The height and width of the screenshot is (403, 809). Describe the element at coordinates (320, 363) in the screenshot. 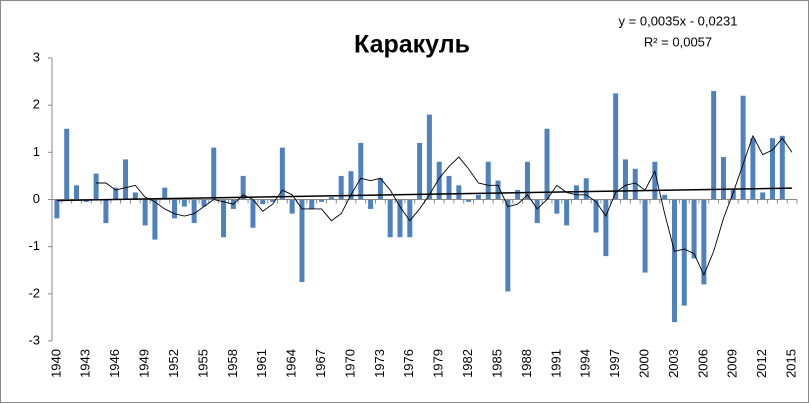

I see `x-tick-label: 1967` at that location.